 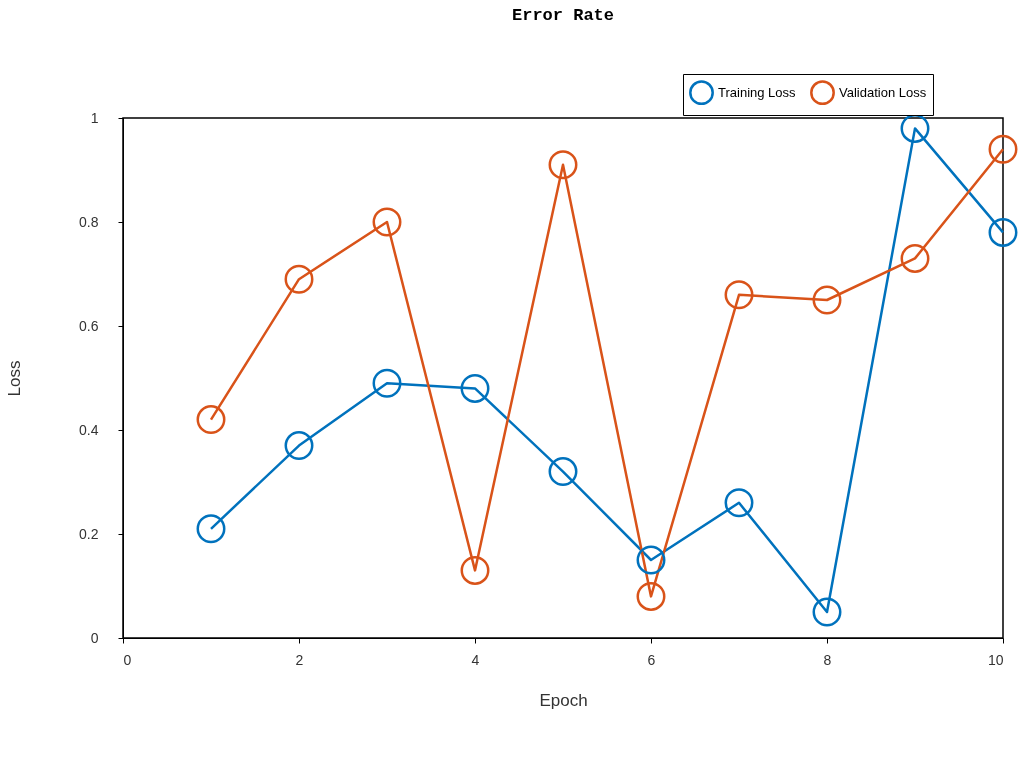 I want to click on x-tick-label: 0, so click(x=127, y=659).